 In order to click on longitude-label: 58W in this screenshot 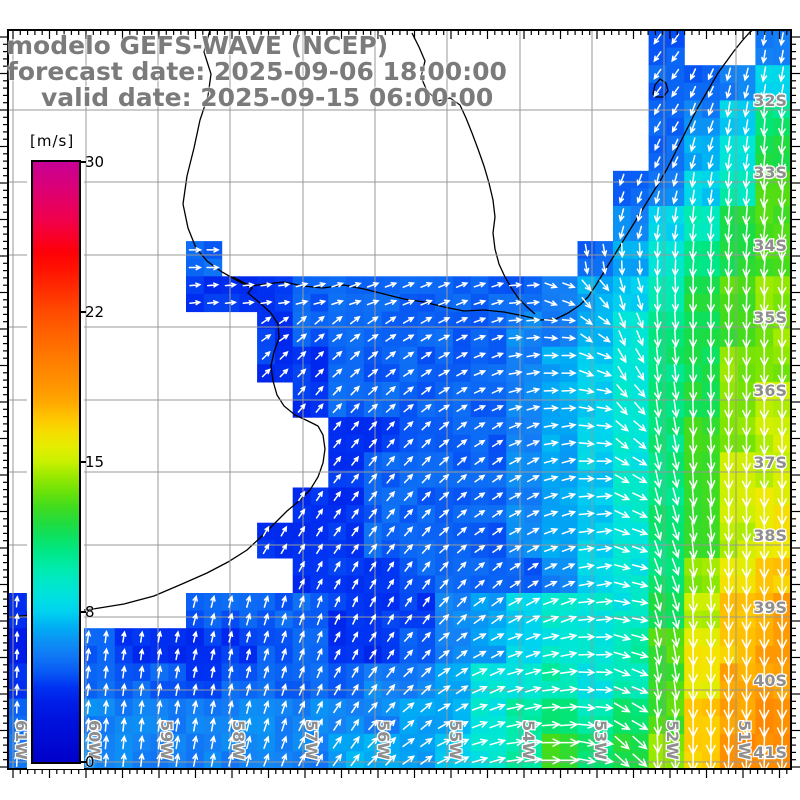, I will do `click(238, 740)`.